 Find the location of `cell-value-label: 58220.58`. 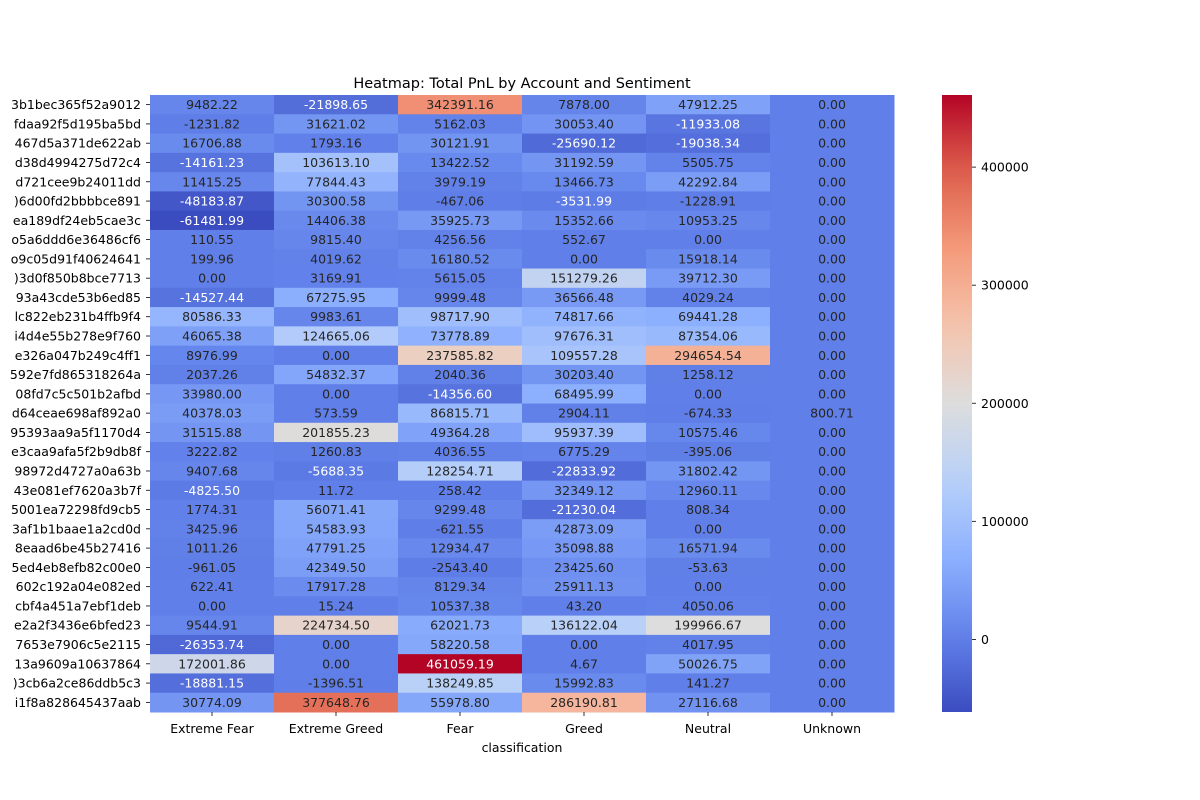

cell-value-label: 58220.58 is located at coordinates (460, 644).